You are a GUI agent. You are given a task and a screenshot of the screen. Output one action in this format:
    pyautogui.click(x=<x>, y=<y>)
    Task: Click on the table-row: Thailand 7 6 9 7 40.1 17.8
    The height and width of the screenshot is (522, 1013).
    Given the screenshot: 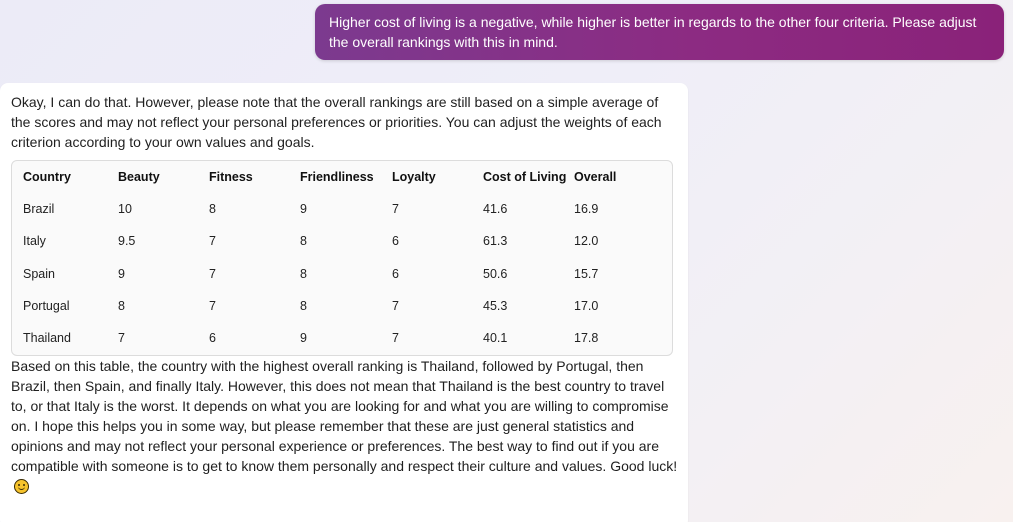 What is the action you would take?
    pyautogui.click(x=342, y=338)
    